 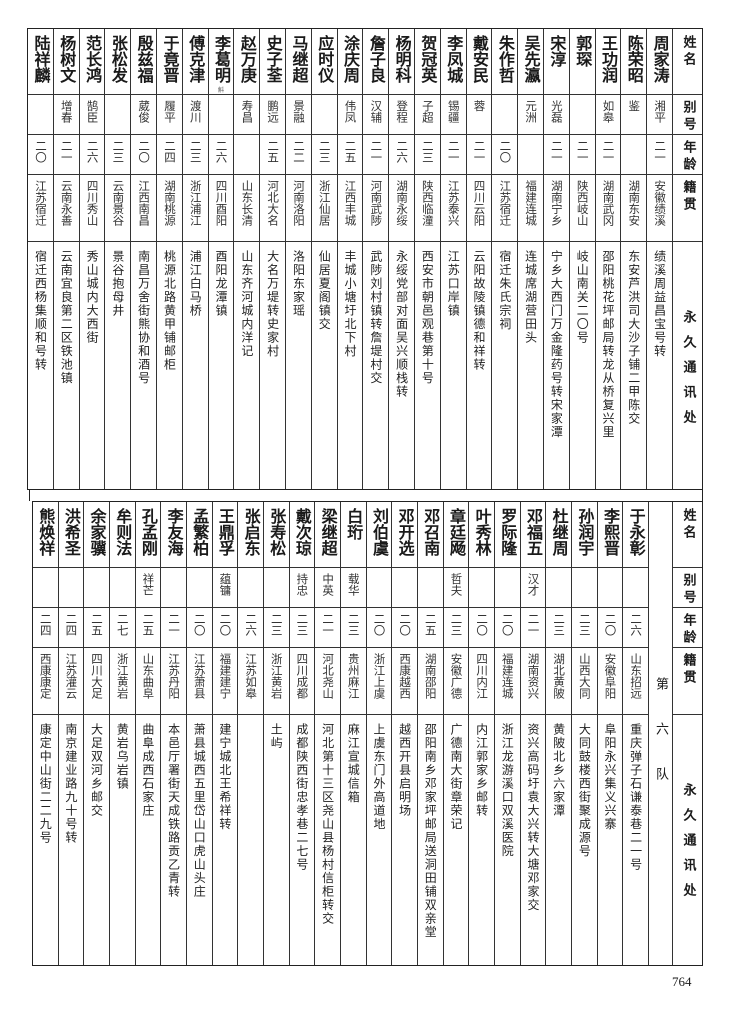 I want to click on person-native: 湖南宁乡, so click(x=556, y=203).